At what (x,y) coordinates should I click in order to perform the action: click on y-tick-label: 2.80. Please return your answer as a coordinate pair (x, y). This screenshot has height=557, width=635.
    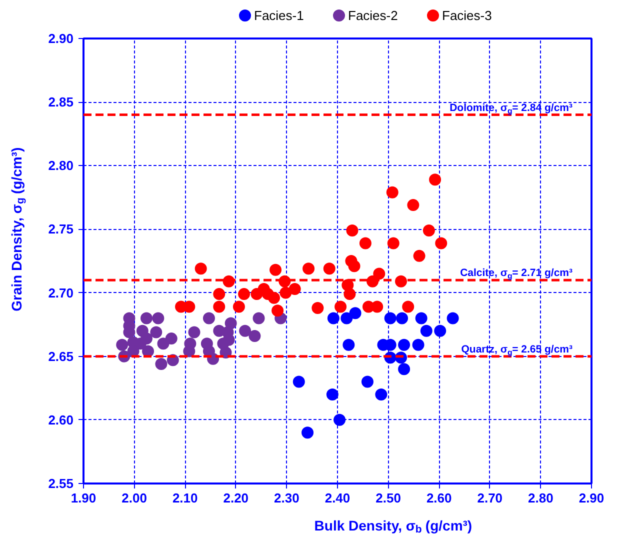
    Looking at the image, I should click on (61, 166).